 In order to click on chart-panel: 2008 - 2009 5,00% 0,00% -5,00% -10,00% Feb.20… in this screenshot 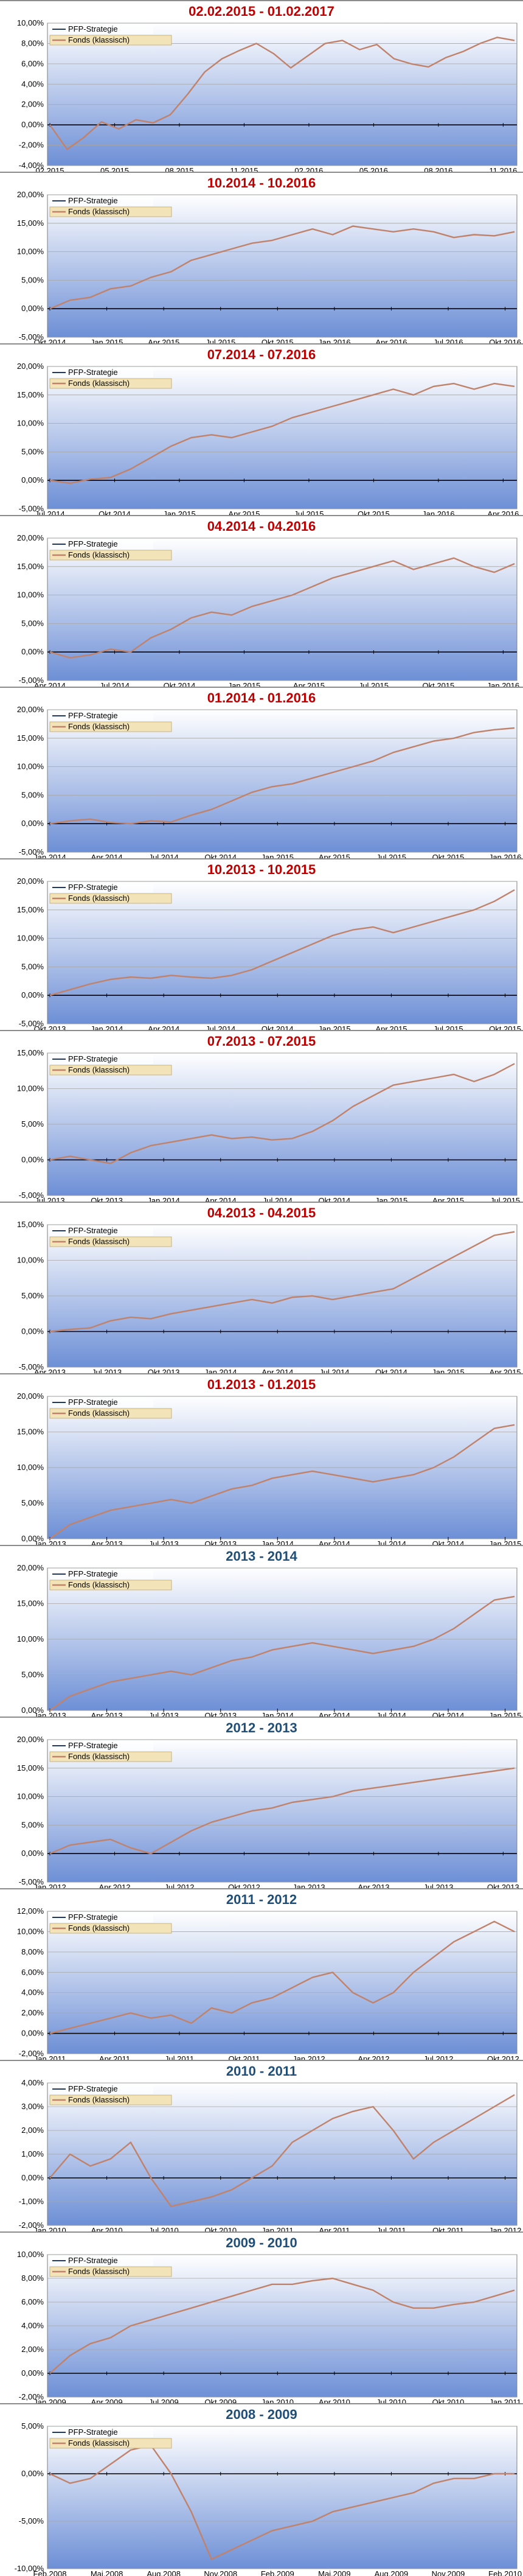, I will do `click(261, 2489)`.